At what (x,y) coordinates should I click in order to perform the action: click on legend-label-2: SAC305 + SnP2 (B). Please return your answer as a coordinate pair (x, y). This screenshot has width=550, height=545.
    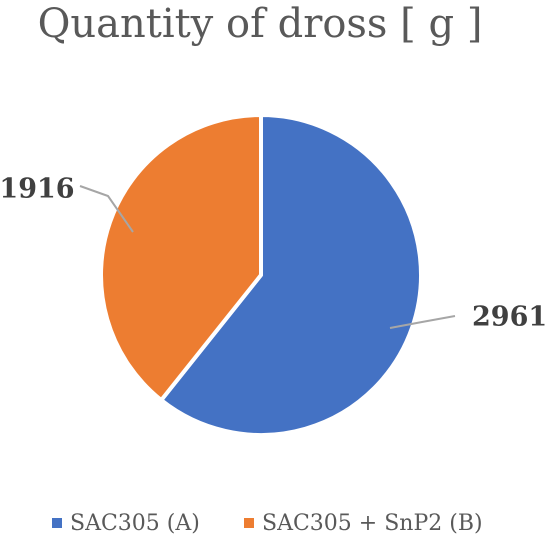
    Looking at the image, I should click on (372, 523).